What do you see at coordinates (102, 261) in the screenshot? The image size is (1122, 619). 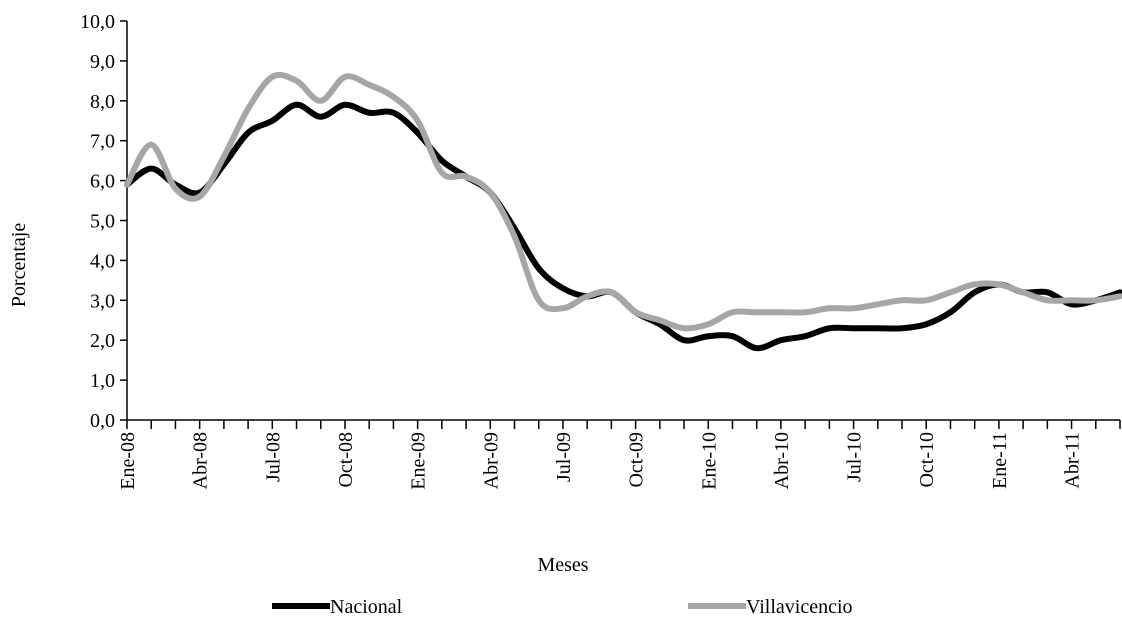 I see `y-tick-label: 4,0` at bounding box center [102, 261].